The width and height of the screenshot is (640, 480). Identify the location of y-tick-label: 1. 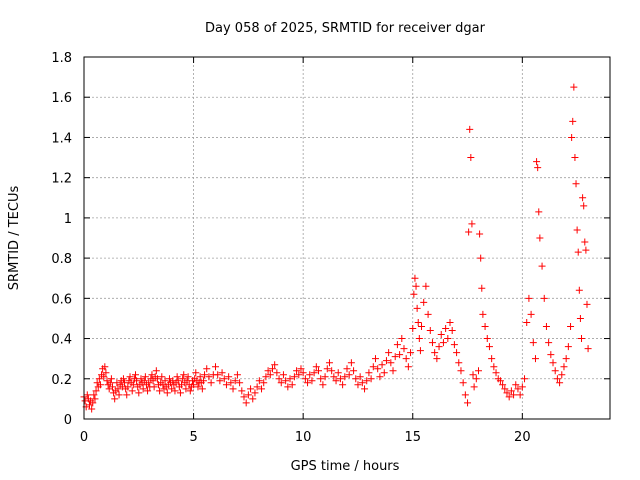
(68, 219).